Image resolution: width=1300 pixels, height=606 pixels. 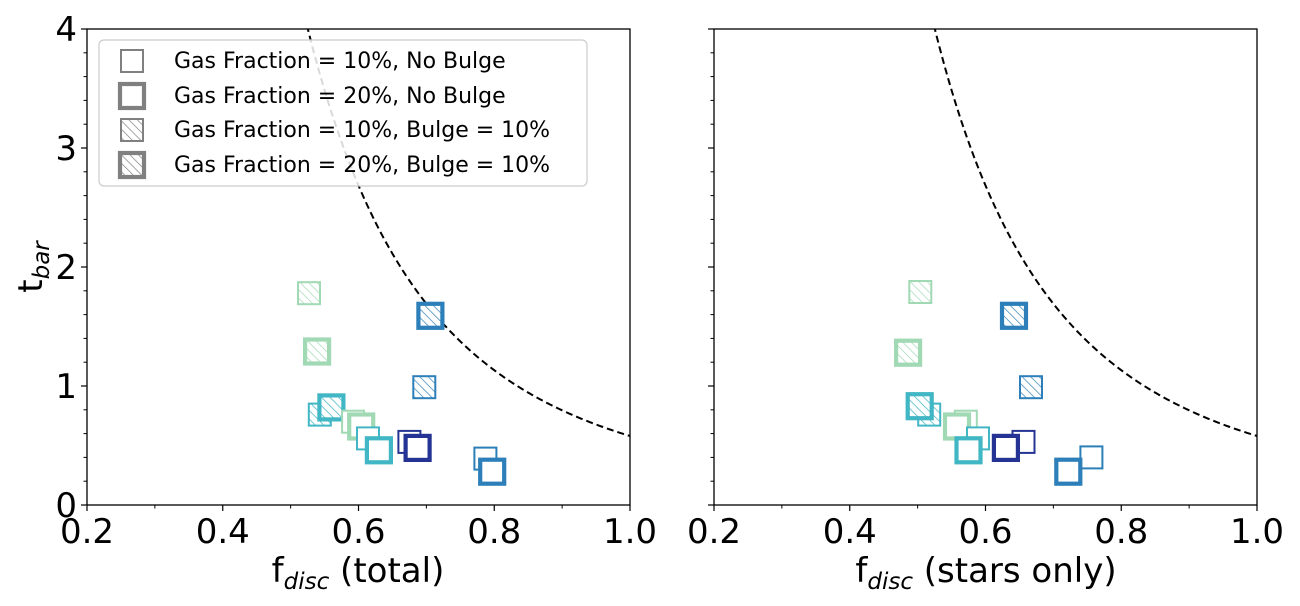 What do you see at coordinates (66, 506) in the screenshot?
I see `left-ytick-label: 0` at bounding box center [66, 506].